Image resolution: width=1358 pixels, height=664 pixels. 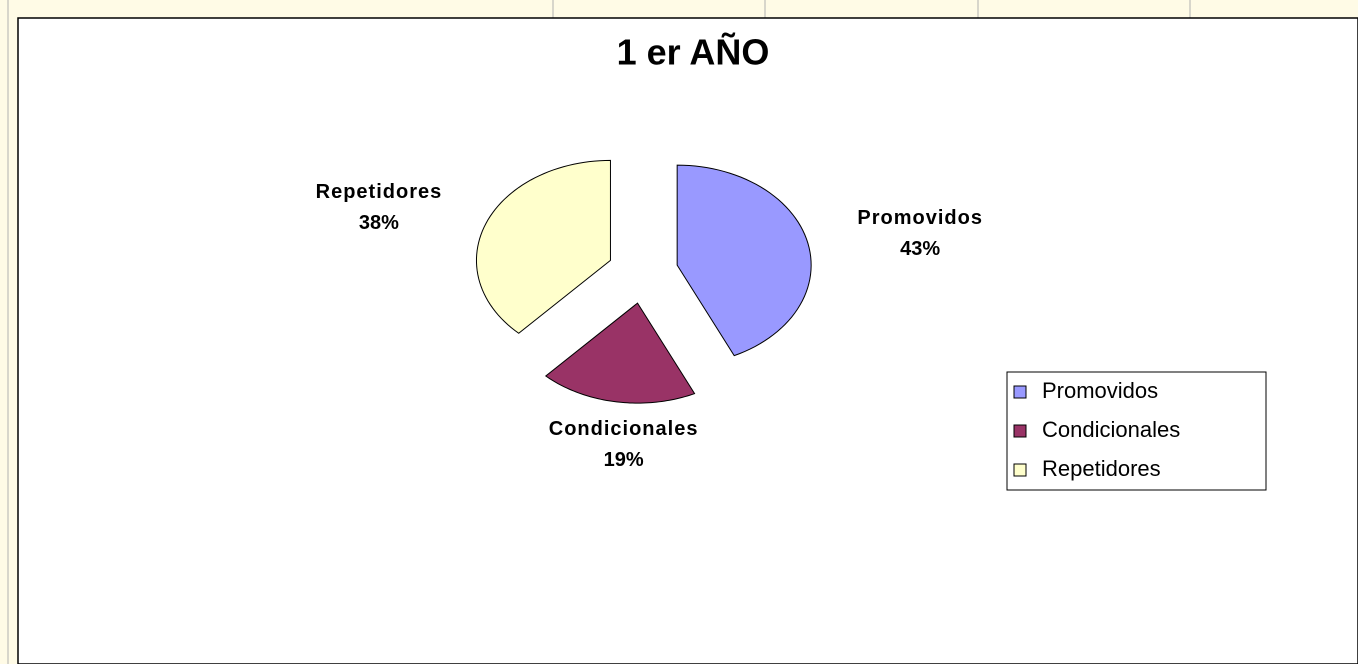 I want to click on sheet-header-row, so click(x=679, y=9).